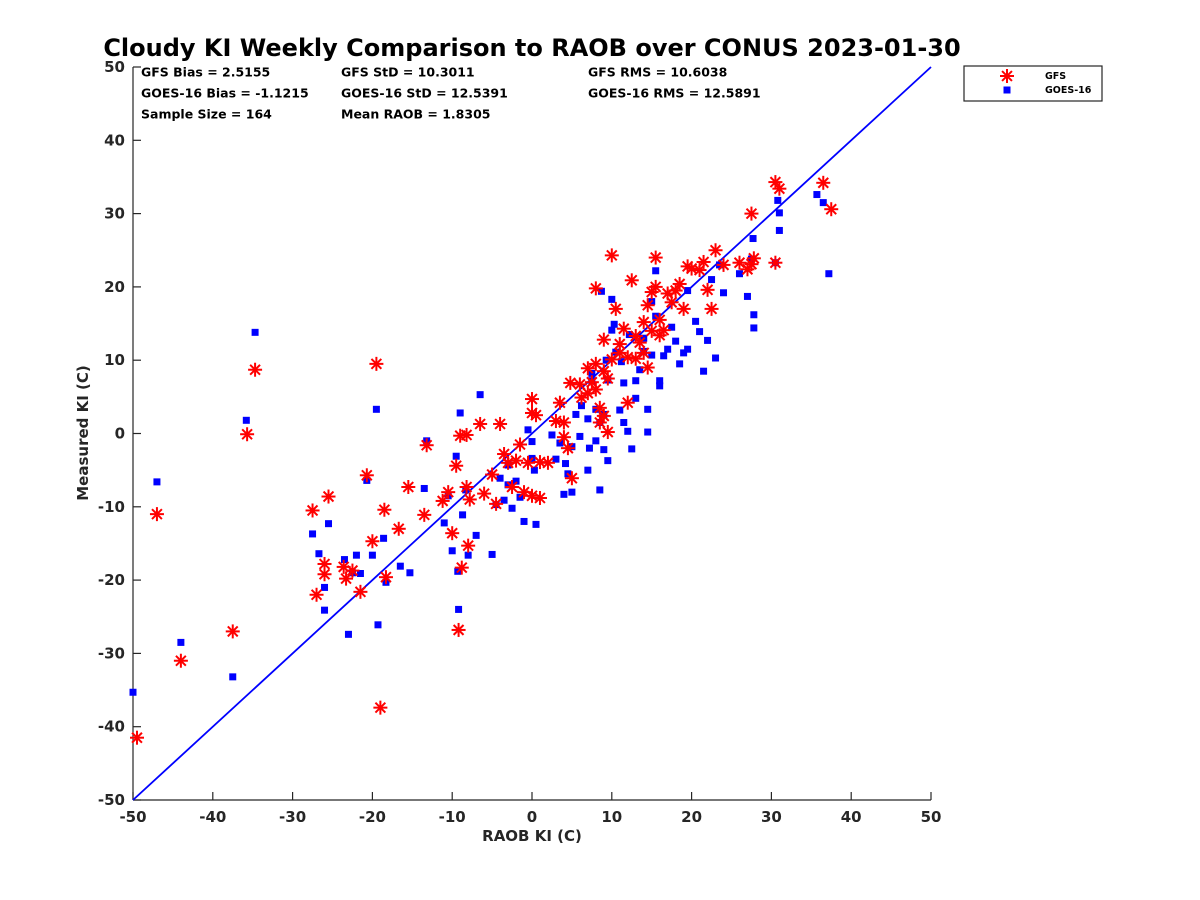 Image resolution: width=1200 pixels, height=900 pixels. I want to click on stat-text: GFS RMS = 10.6038, so click(657, 72).